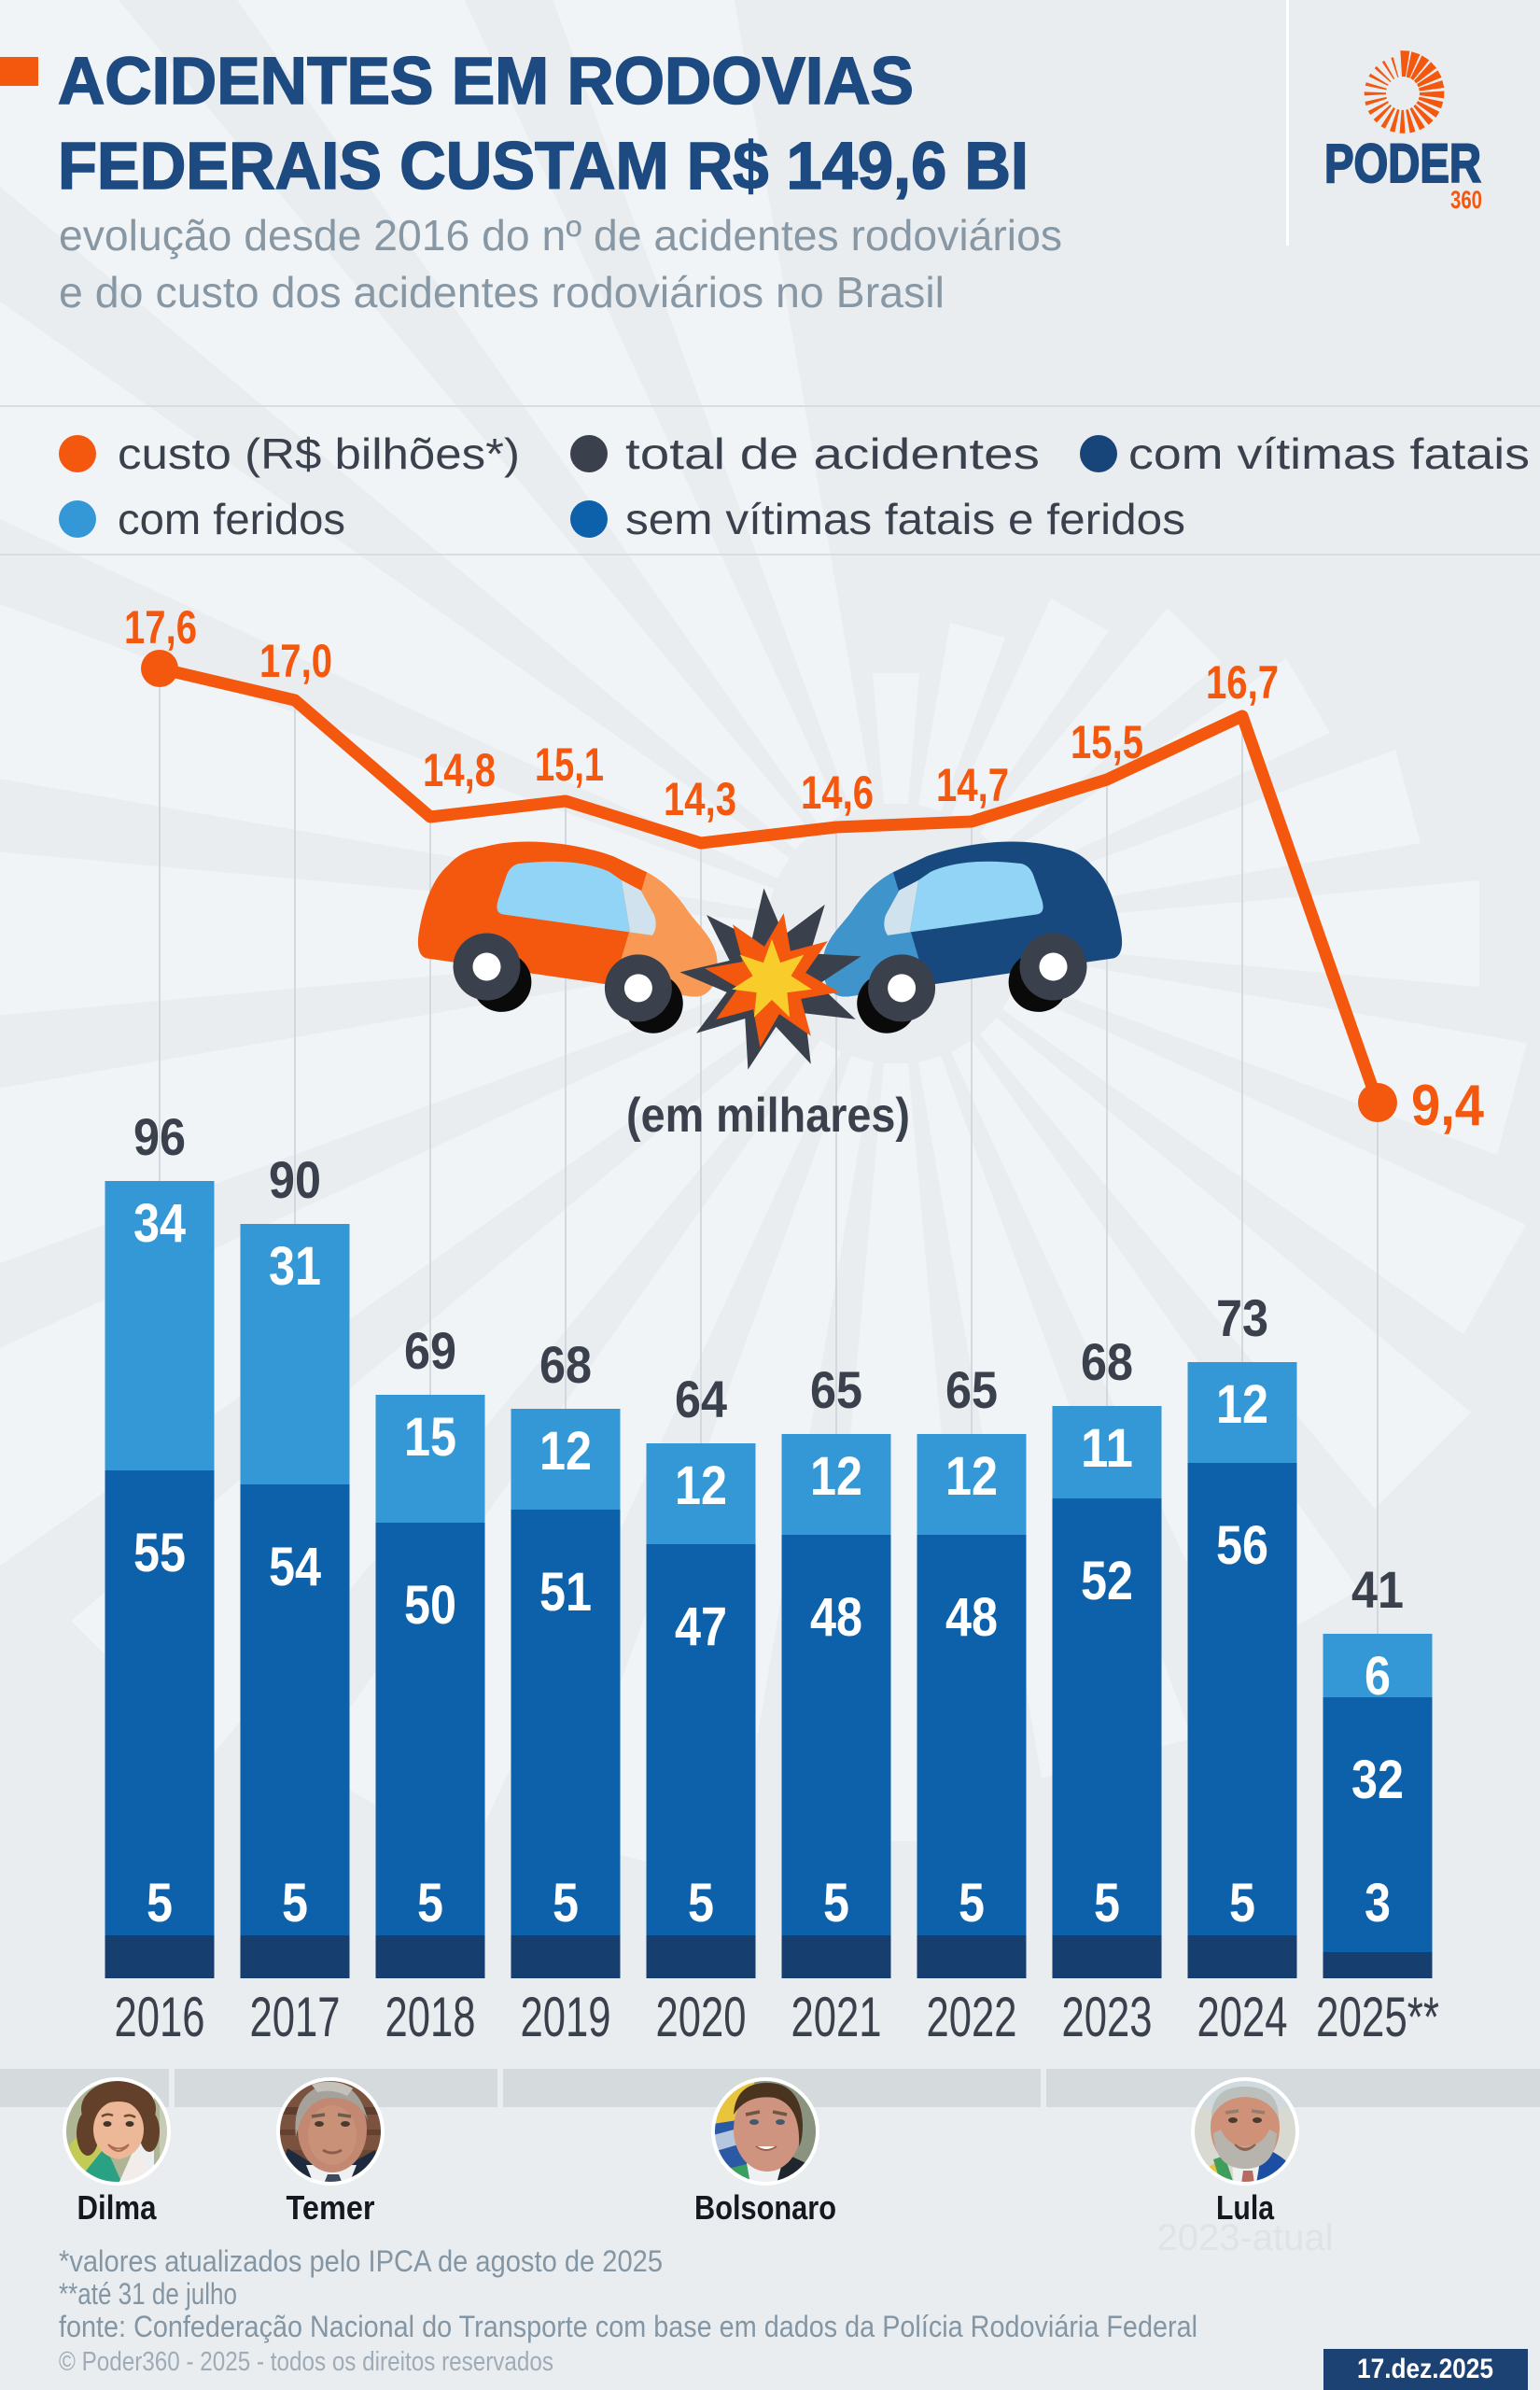  Describe the element at coordinates (459, 770) in the screenshot. I see `svg-text: 14,8` at that location.